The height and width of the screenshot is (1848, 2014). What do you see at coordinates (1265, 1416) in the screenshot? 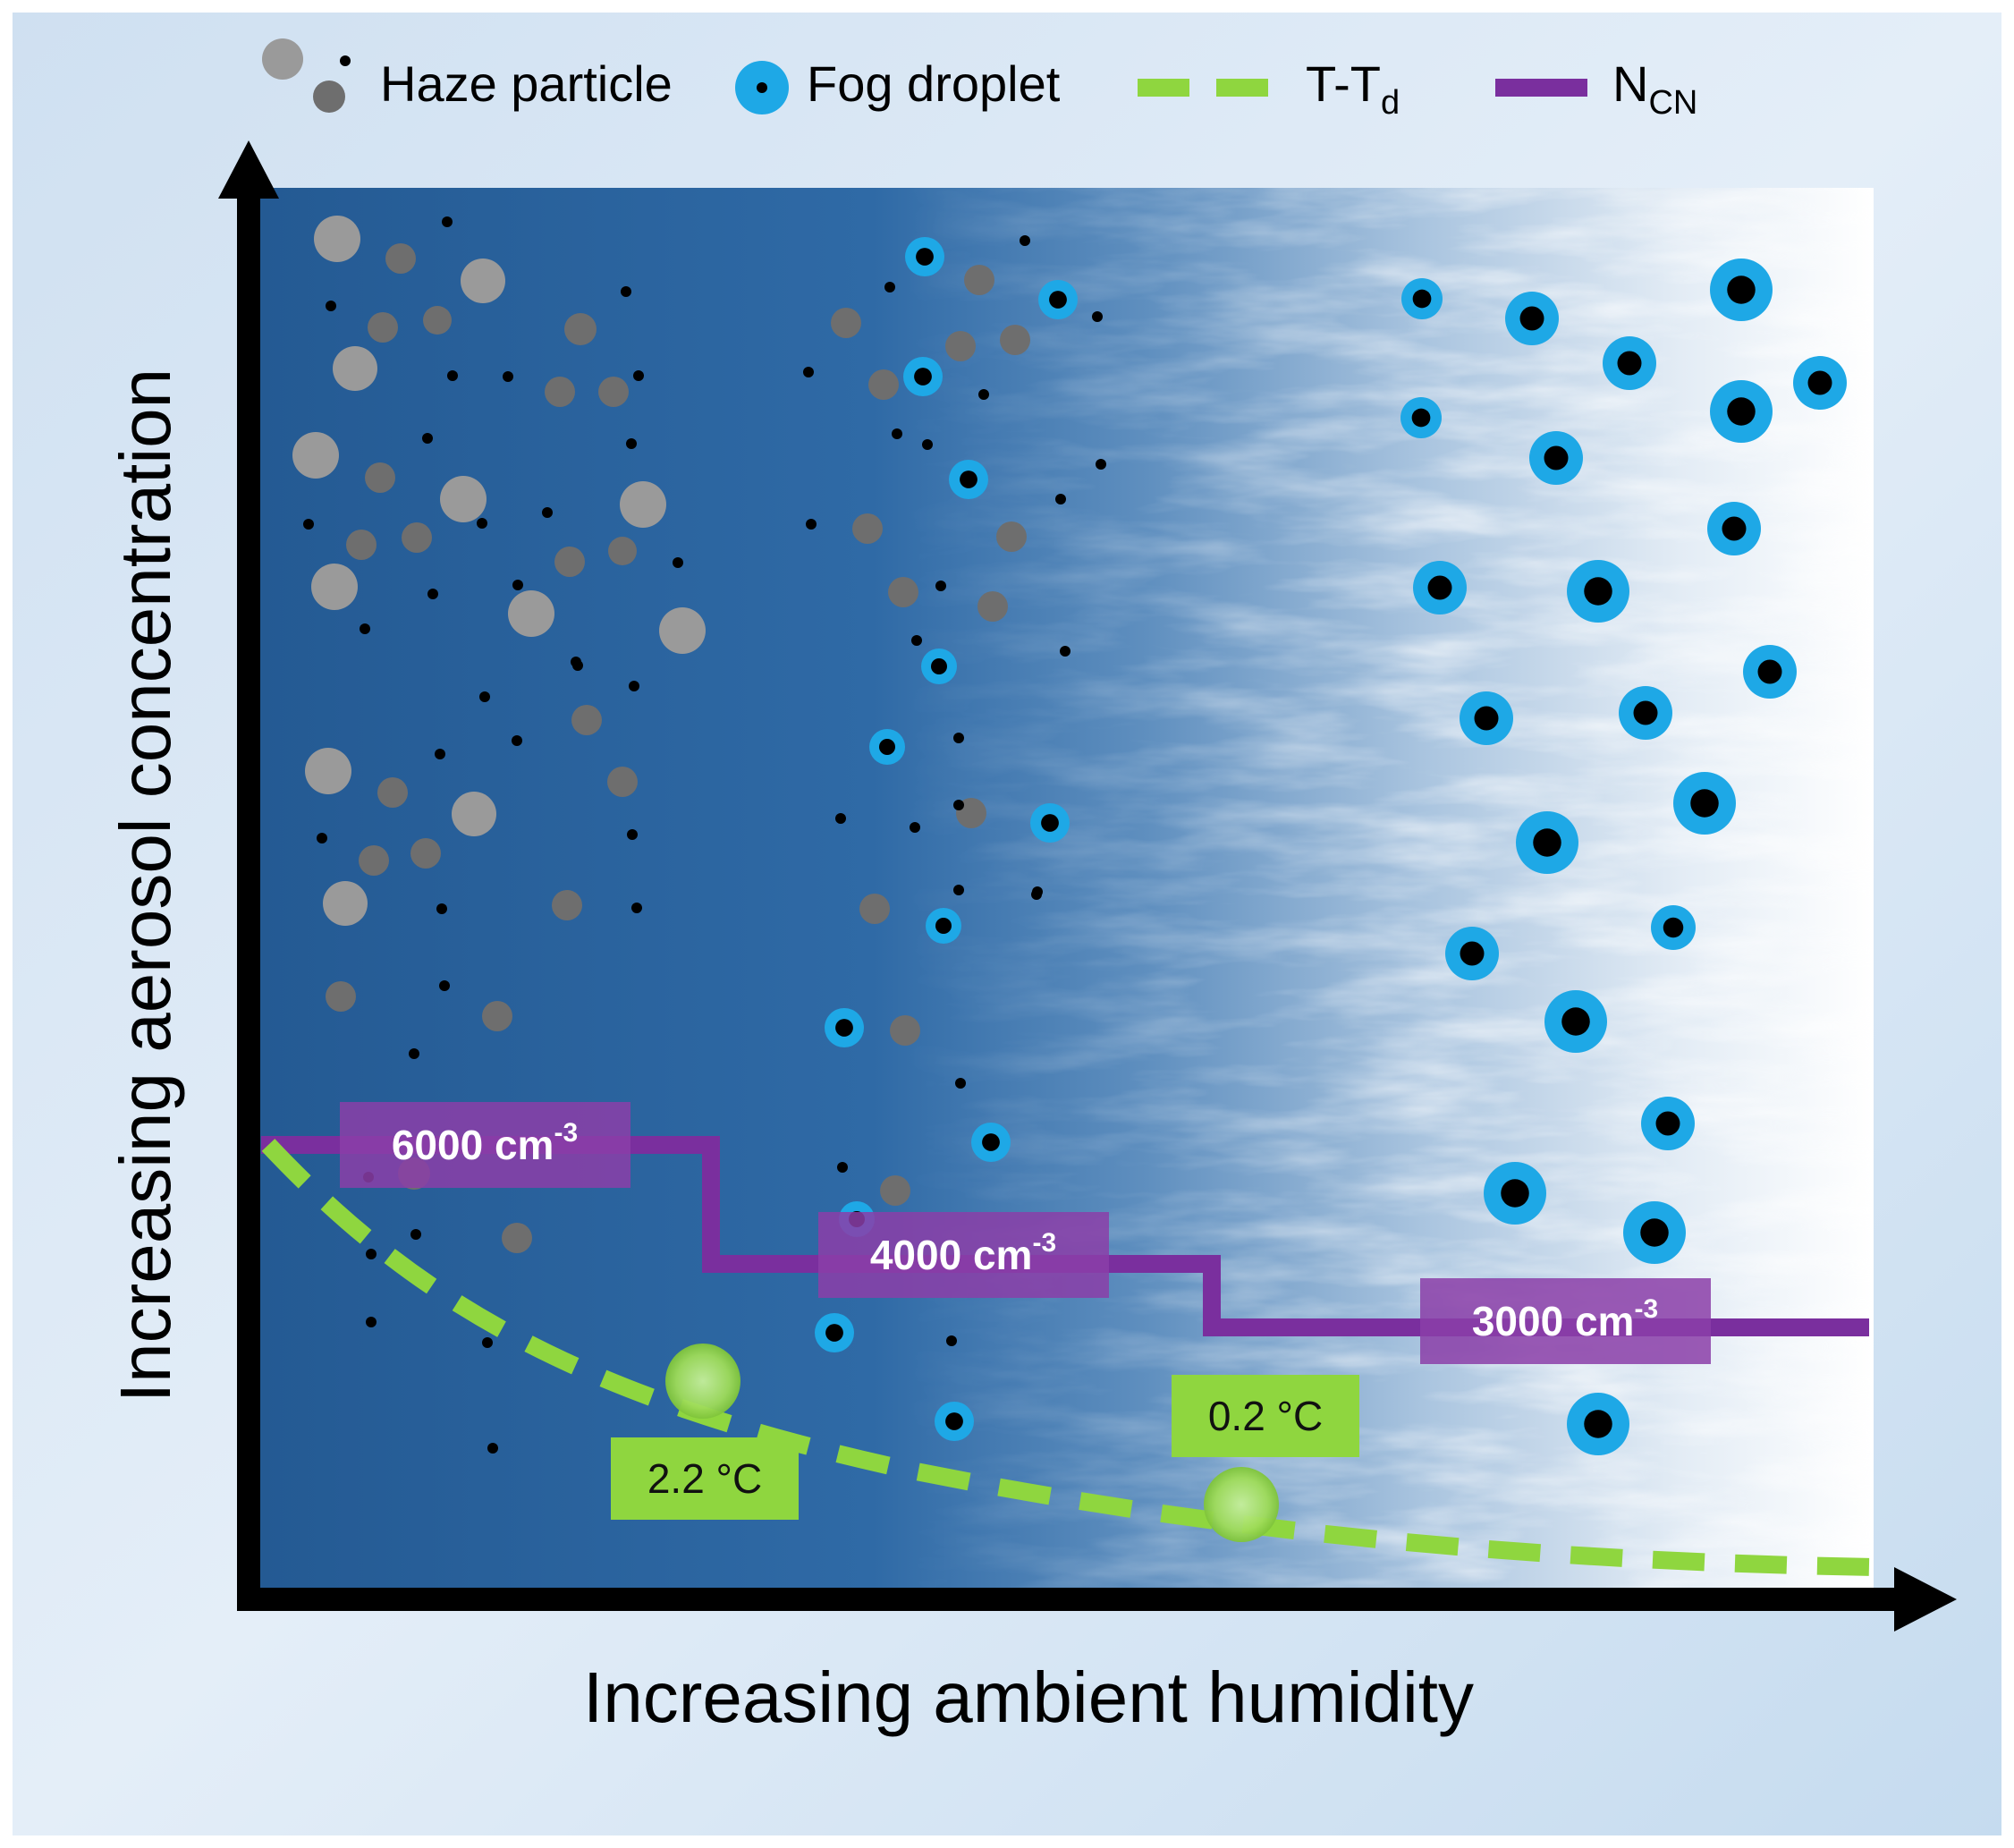
I see `t-td-label-0-2: 0.2 °C` at bounding box center [1265, 1416].